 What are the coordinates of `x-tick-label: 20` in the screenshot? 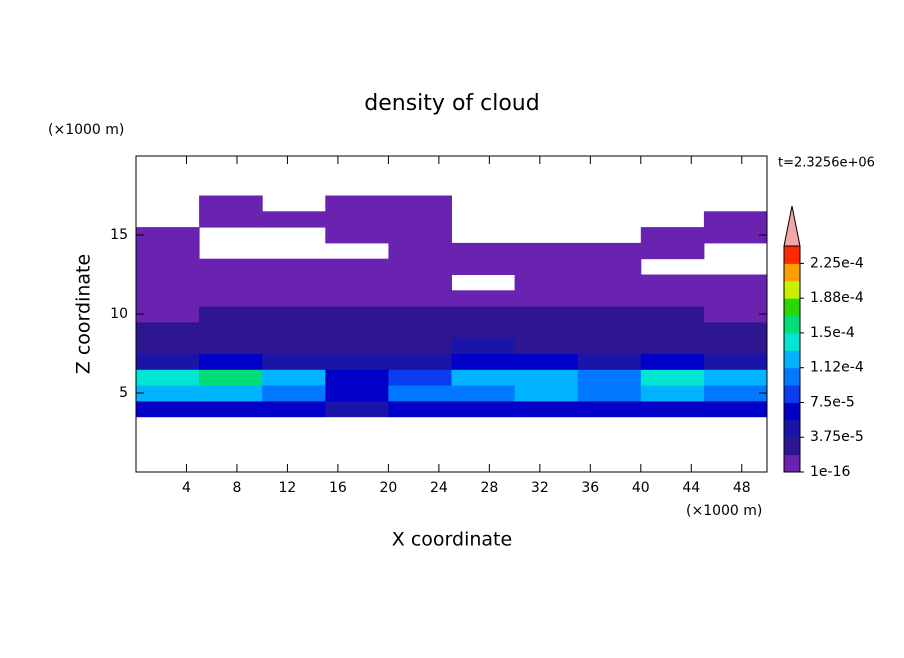 It's located at (388, 488).